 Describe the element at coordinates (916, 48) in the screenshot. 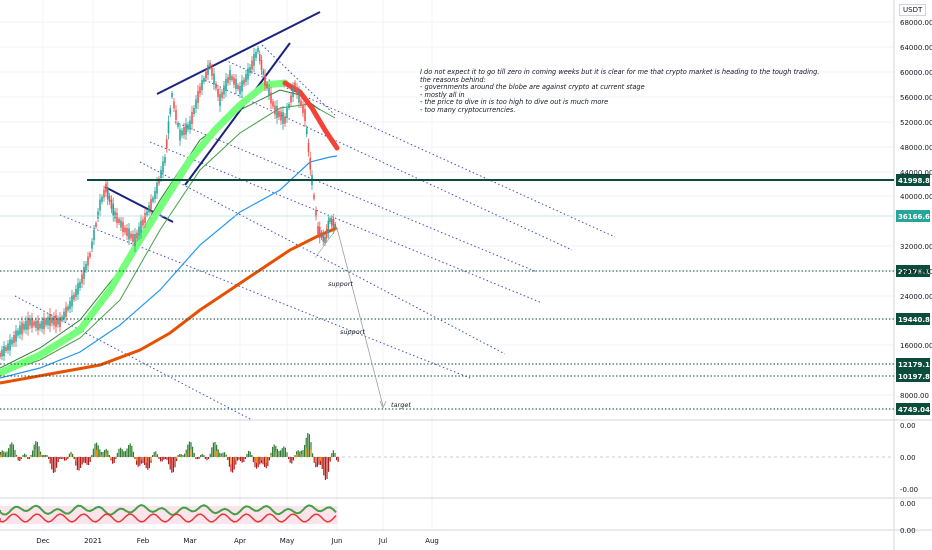

I see `y-tick-label: 64000.00` at that location.